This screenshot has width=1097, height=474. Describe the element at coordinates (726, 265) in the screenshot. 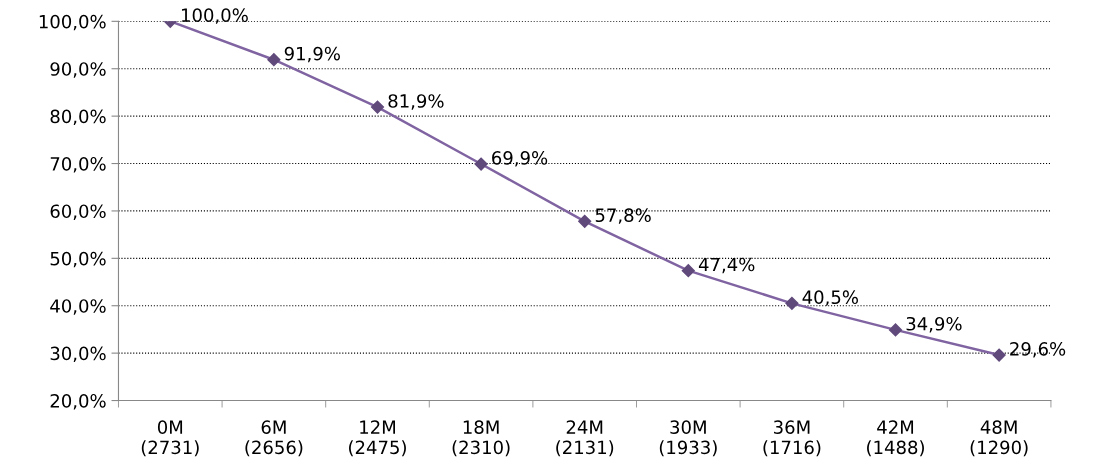

I see `data-label: 47,4%` at that location.